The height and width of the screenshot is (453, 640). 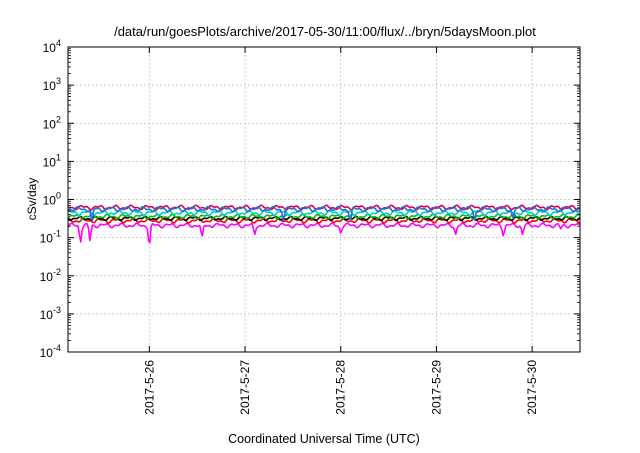 I want to click on x-tick-label: 2017-5-27, so click(x=245, y=387).